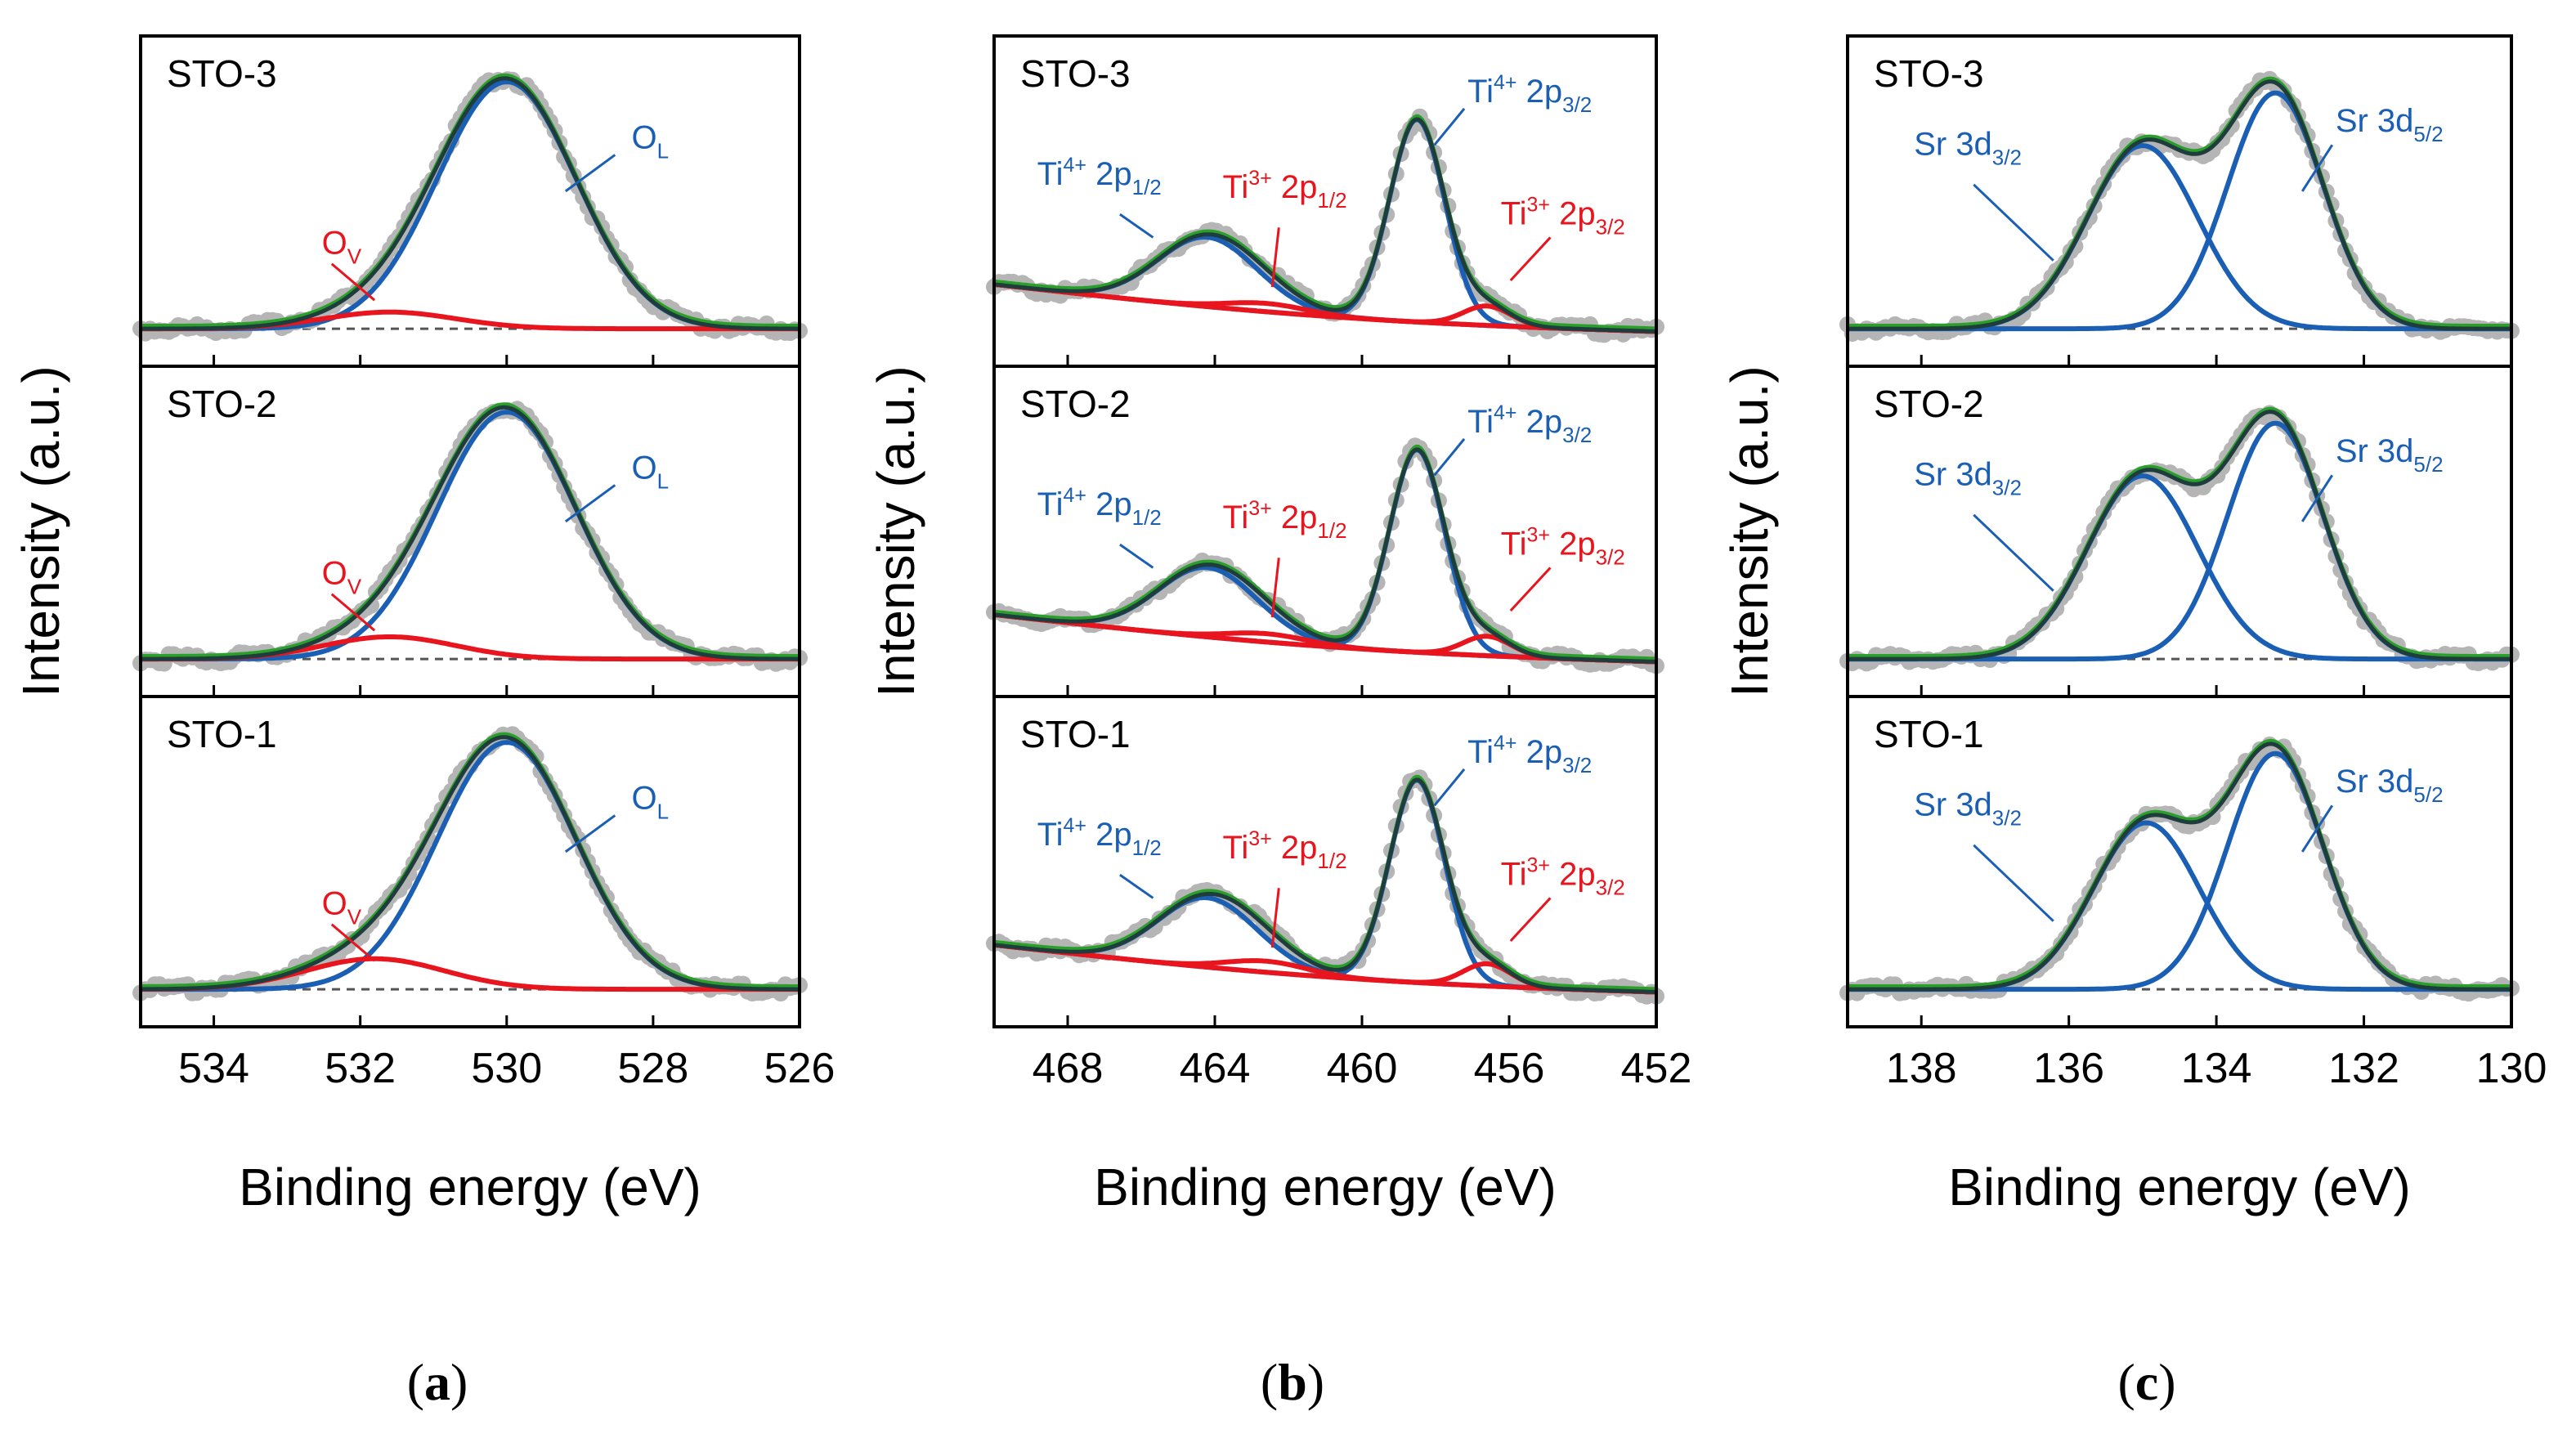  Describe the element at coordinates (2512, 1068) in the screenshot. I see `x-tick-label: 130` at that location.